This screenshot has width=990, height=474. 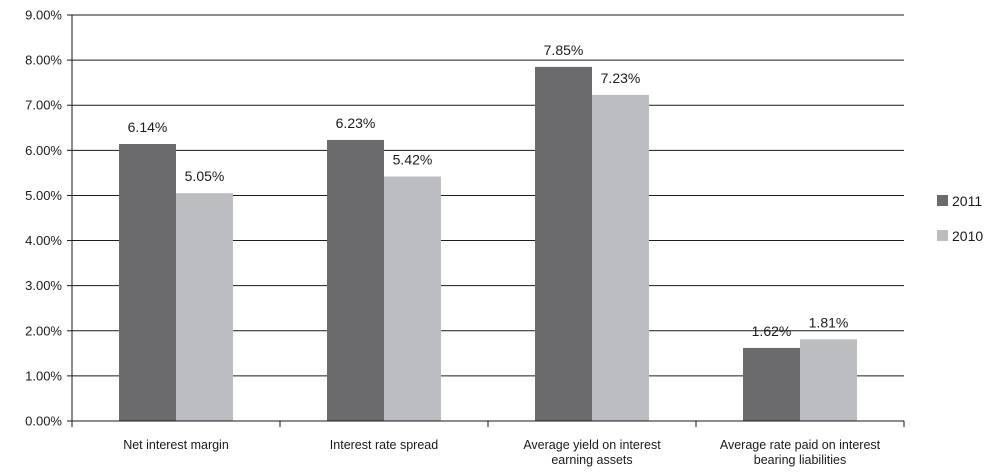 I want to click on data-label: 5.42%, so click(x=413, y=159).